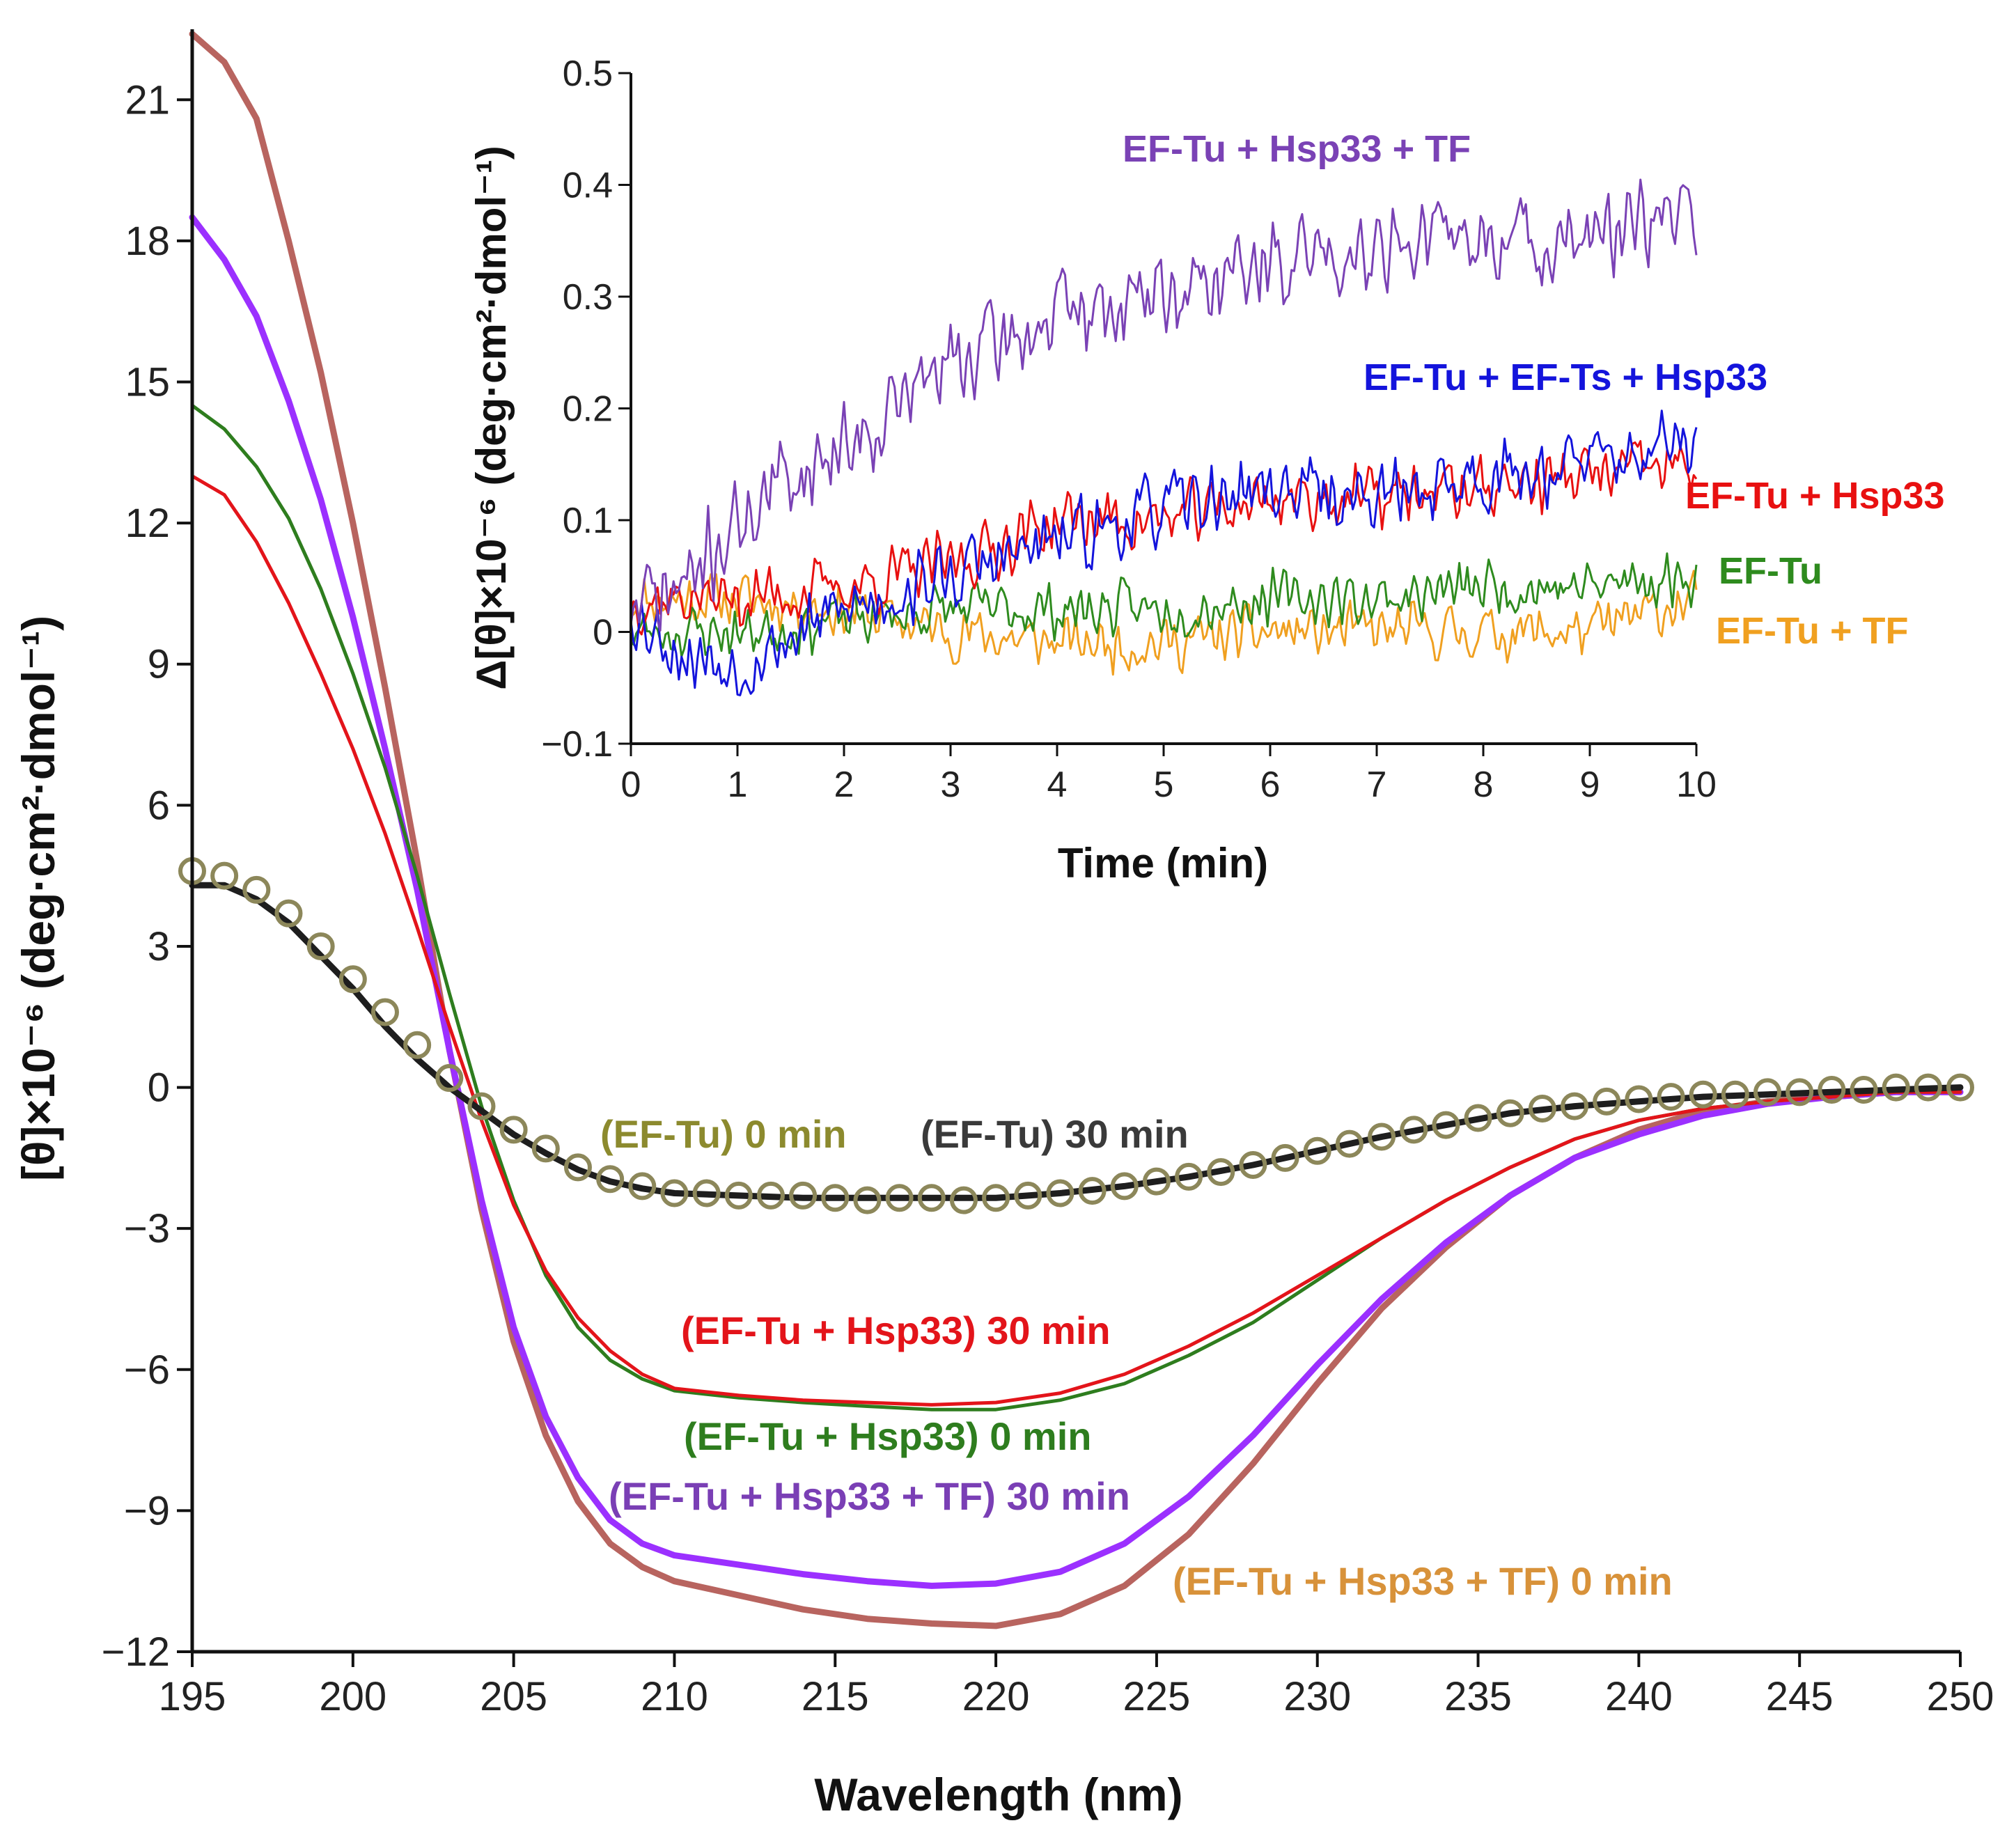 The height and width of the screenshot is (1830, 2016). I want to click on main-y-tick-label: 9, so click(159, 664).